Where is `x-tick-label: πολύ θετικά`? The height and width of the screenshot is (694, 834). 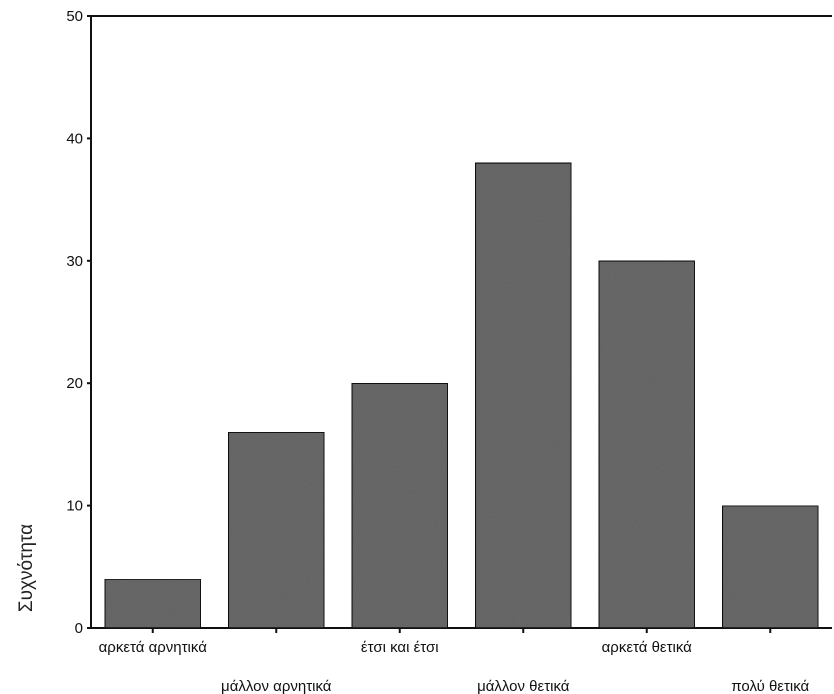
x-tick-label: πολύ θετικά is located at coordinates (770, 686).